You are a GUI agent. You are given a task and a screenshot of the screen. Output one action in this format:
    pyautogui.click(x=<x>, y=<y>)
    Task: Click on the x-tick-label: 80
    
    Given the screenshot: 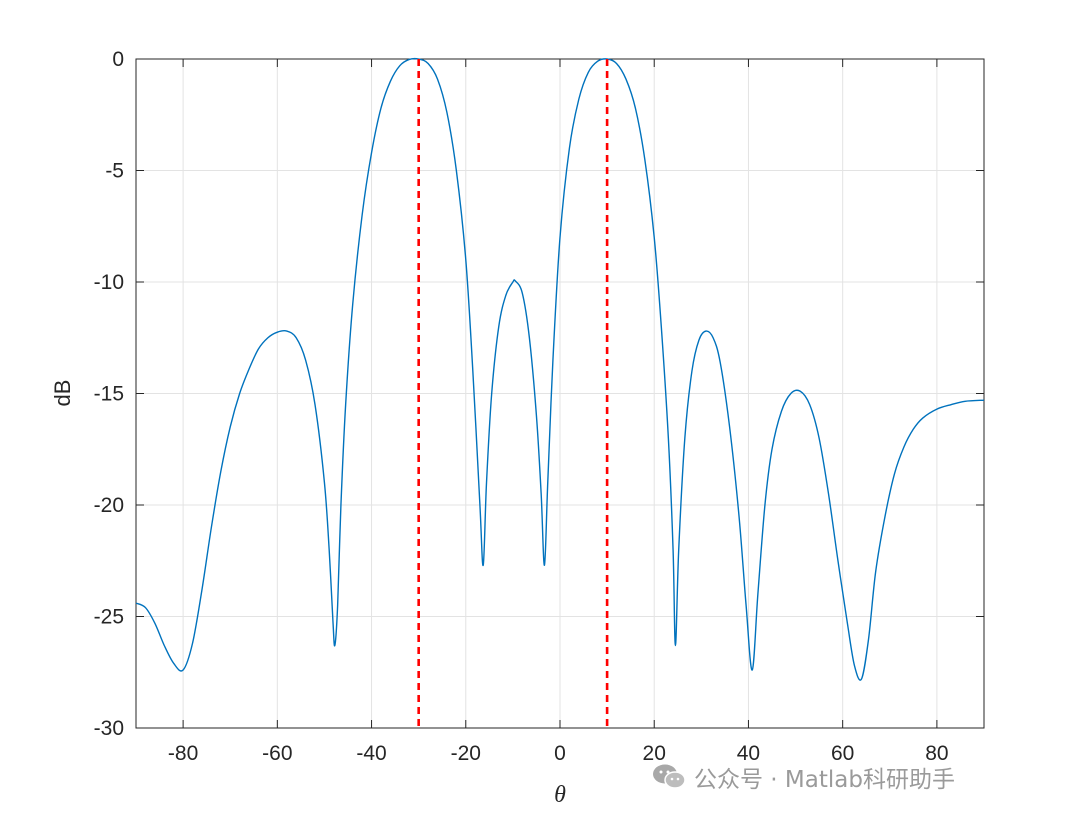 What is the action you would take?
    pyautogui.click(x=936, y=753)
    